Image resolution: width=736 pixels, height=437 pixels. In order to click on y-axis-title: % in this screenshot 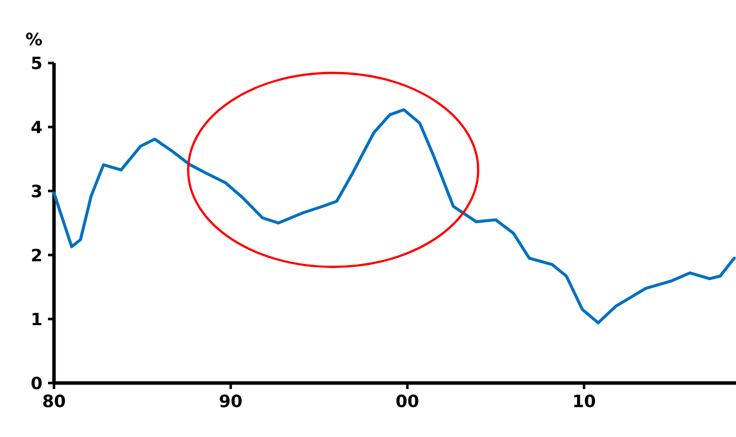, I will do `click(34, 39)`.